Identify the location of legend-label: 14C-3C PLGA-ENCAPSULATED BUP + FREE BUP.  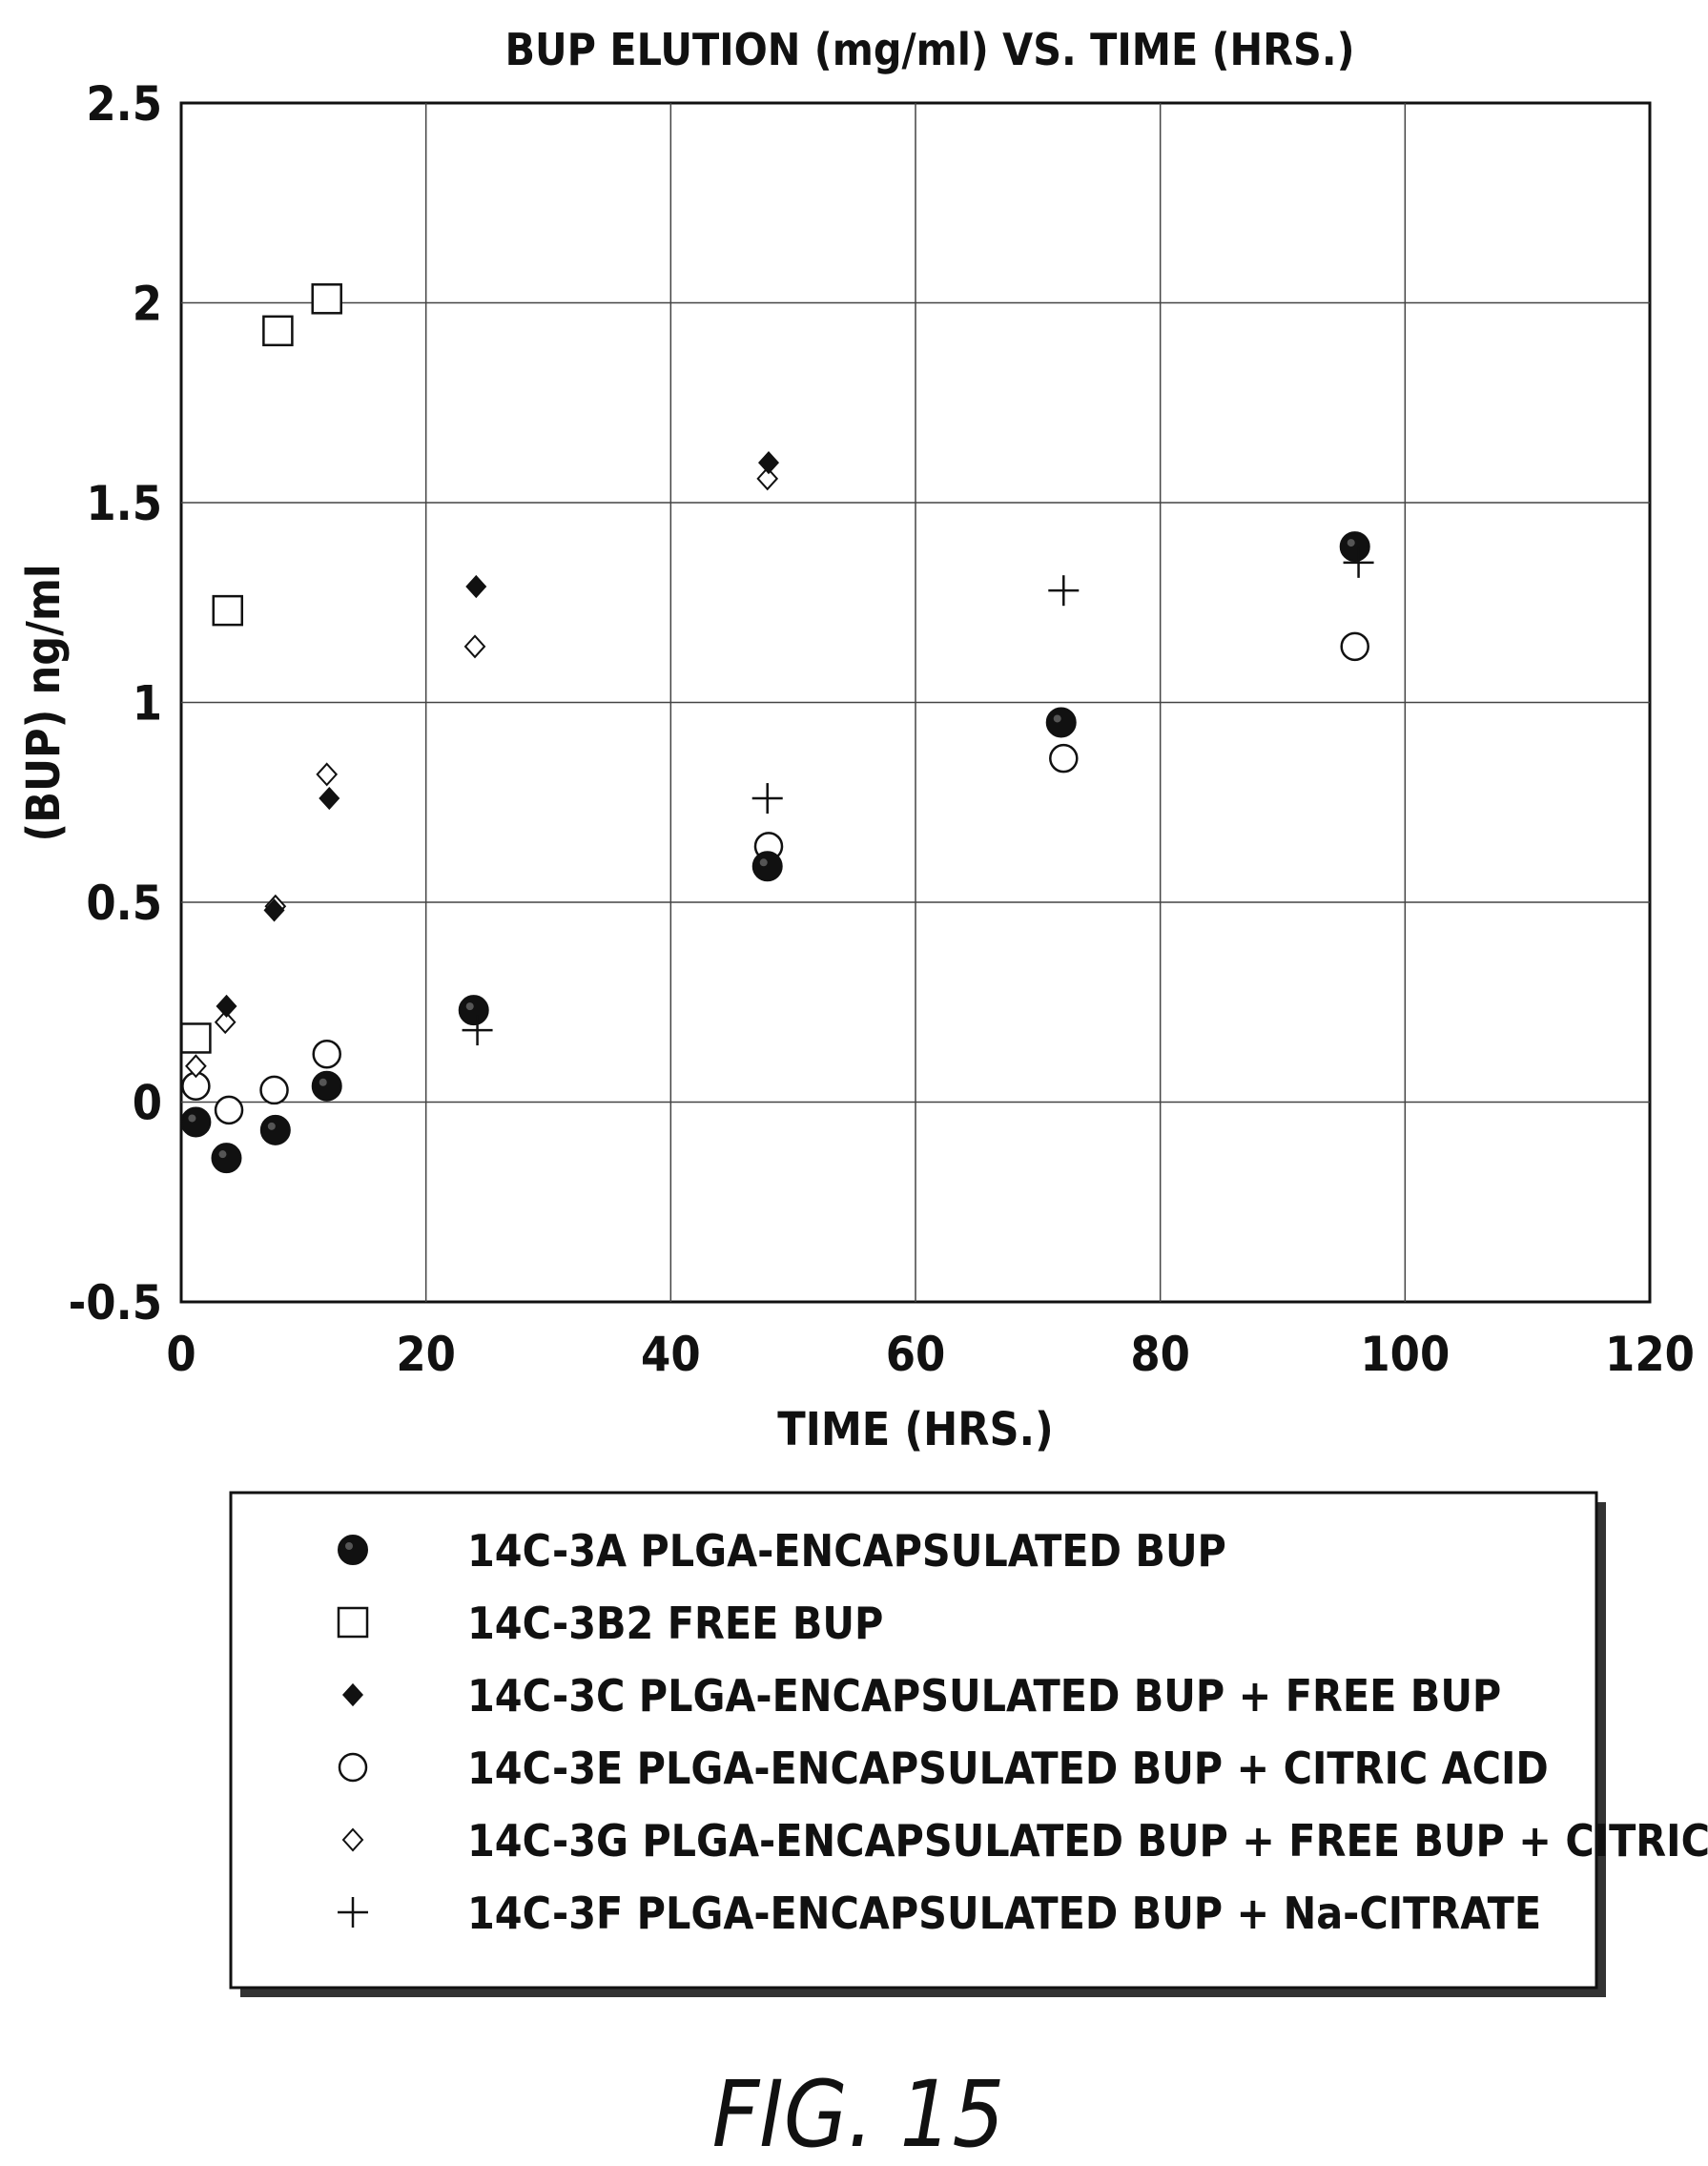
(984, 1696).